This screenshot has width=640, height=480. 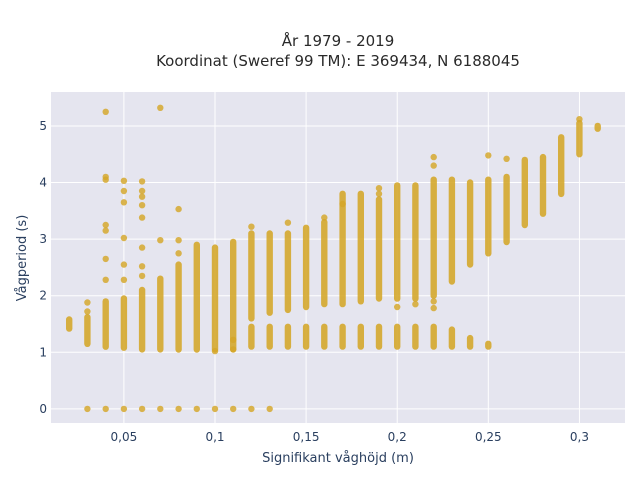 What do you see at coordinates (214, 437) in the screenshot?
I see `x-tick-label: 0,1` at bounding box center [214, 437].